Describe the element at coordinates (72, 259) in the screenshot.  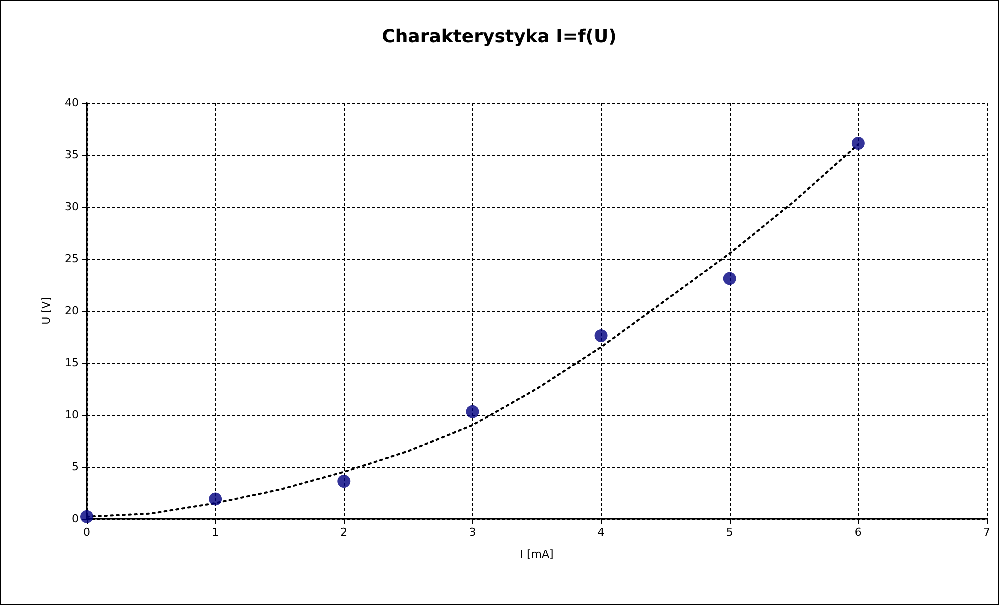
I see `y-tick-label: 25` at that location.